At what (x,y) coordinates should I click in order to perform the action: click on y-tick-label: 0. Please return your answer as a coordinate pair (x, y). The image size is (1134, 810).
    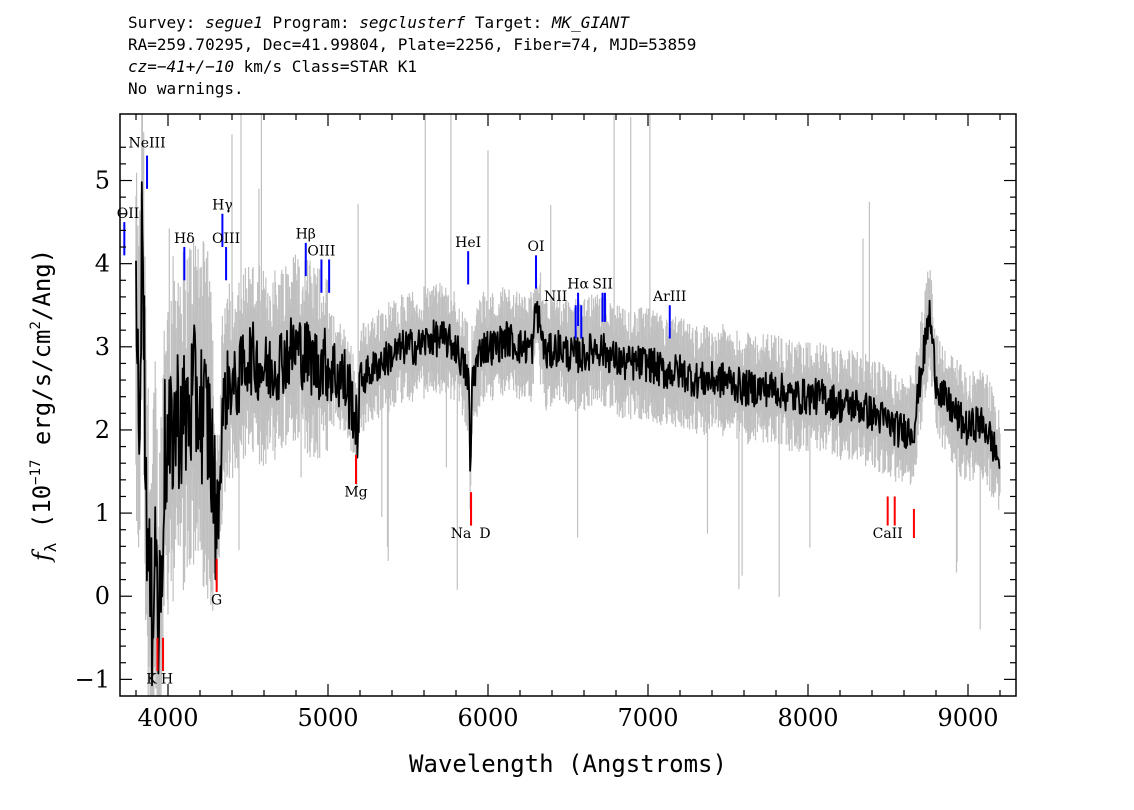
    Looking at the image, I should click on (102, 596).